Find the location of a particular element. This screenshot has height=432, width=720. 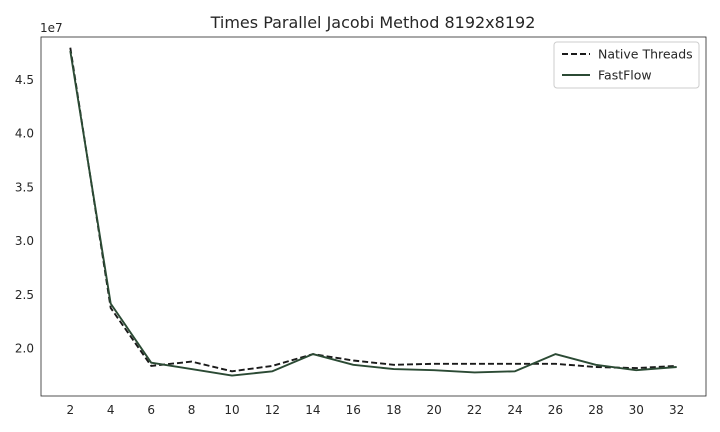

x-tick-label: 12 is located at coordinates (272, 410).